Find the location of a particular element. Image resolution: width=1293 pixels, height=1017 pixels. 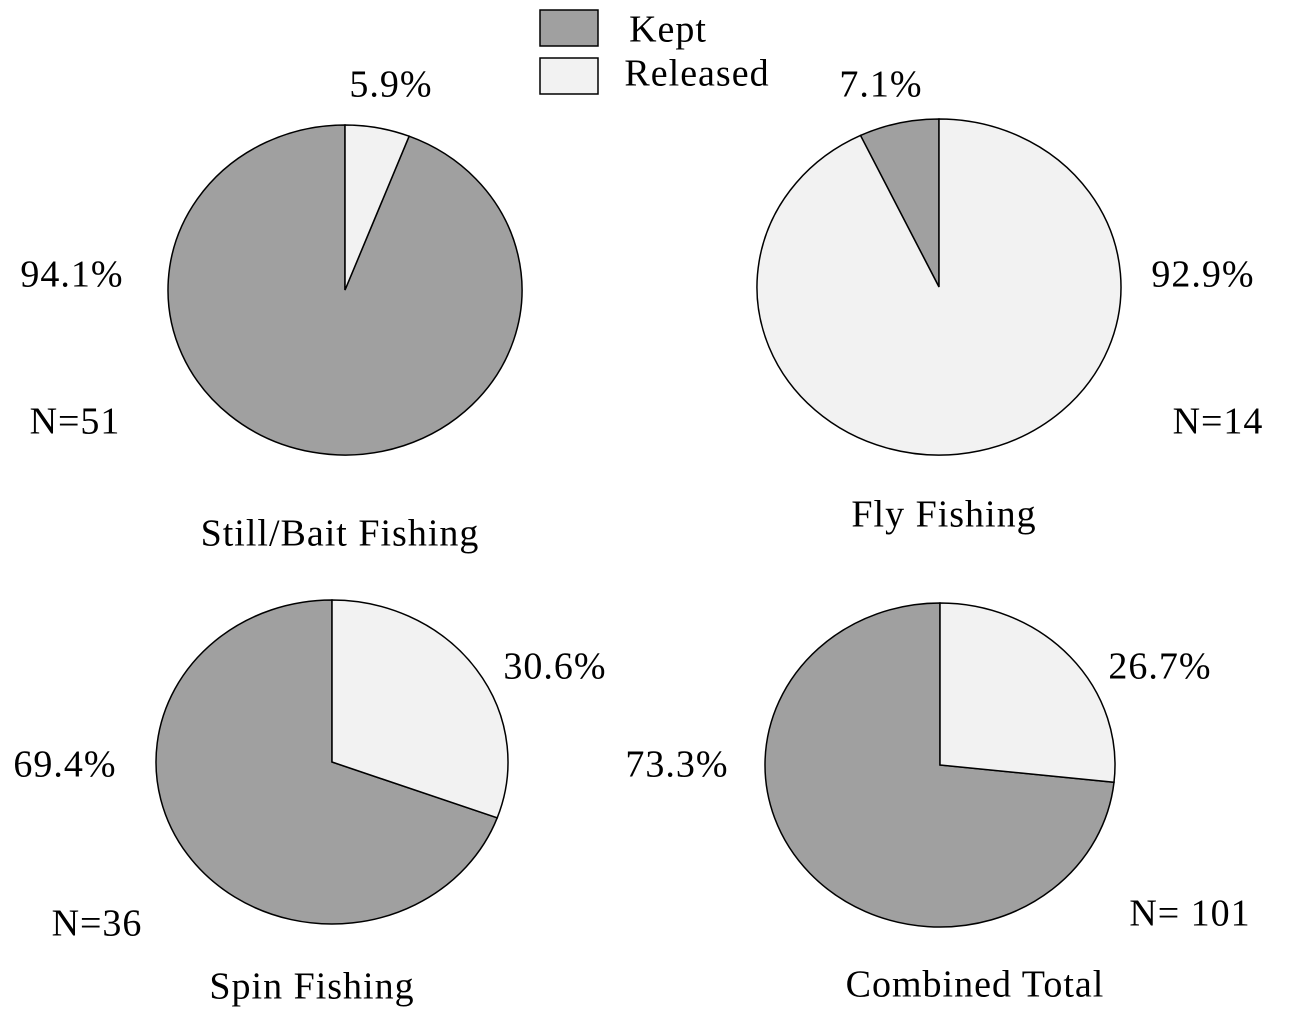

annotation: N=51 is located at coordinates (75, 422).